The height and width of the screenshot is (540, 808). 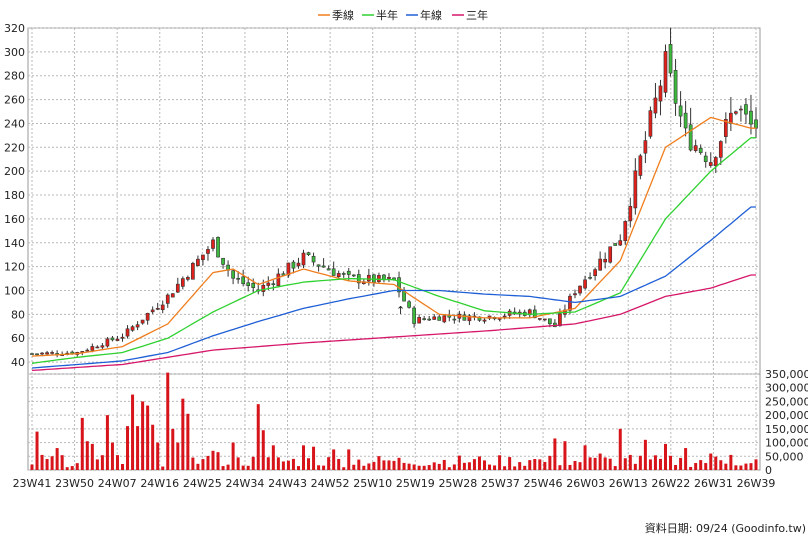 What do you see at coordinates (543, 483) in the screenshot?
I see `x-tick-label: 25W46` at bounding box center [543, 483].